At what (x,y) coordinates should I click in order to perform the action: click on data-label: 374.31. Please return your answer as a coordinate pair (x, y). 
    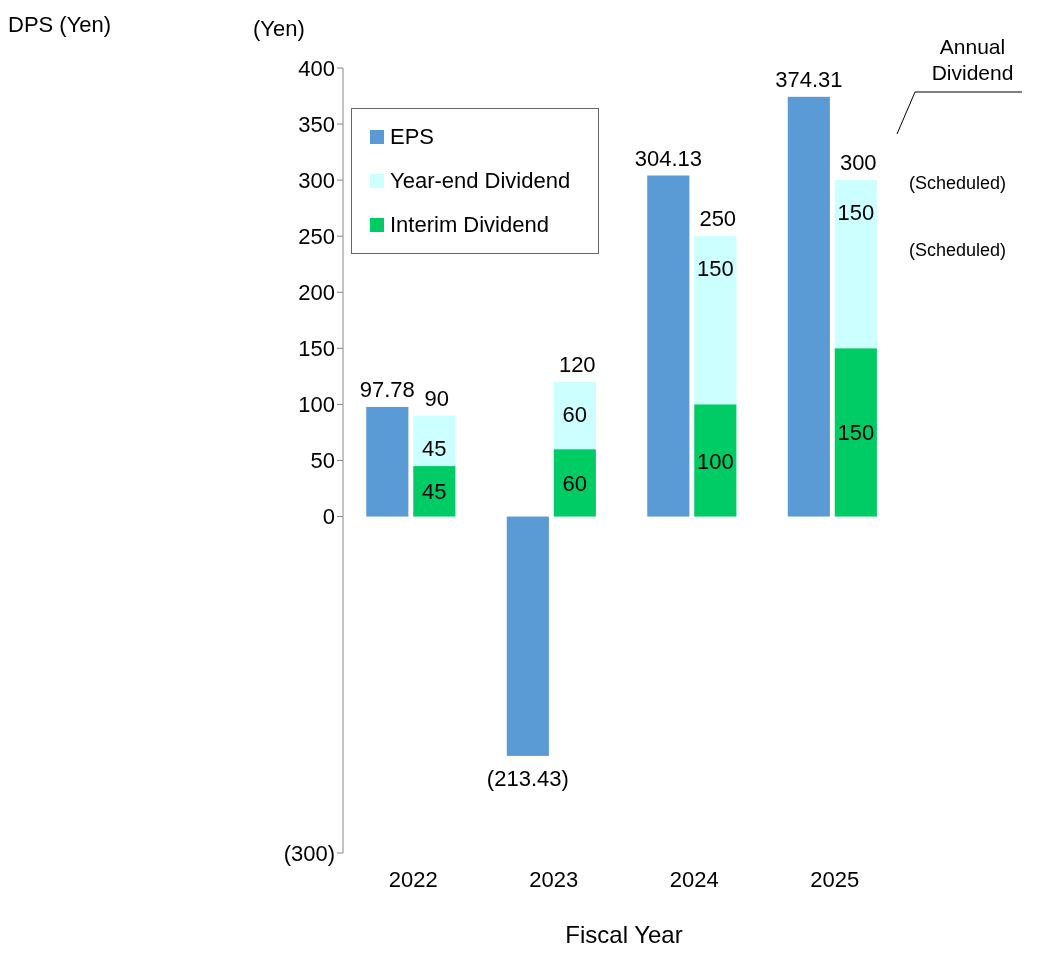
    Looking at the image, I should click on (809, 79).